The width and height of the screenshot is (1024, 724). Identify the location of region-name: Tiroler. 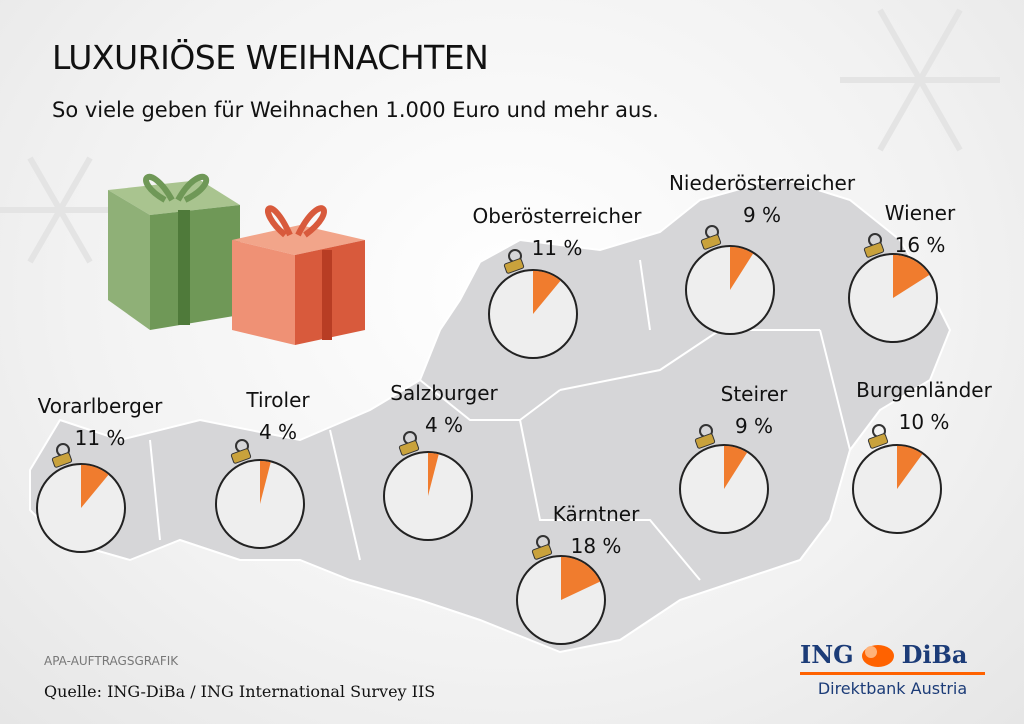
(278, 400).